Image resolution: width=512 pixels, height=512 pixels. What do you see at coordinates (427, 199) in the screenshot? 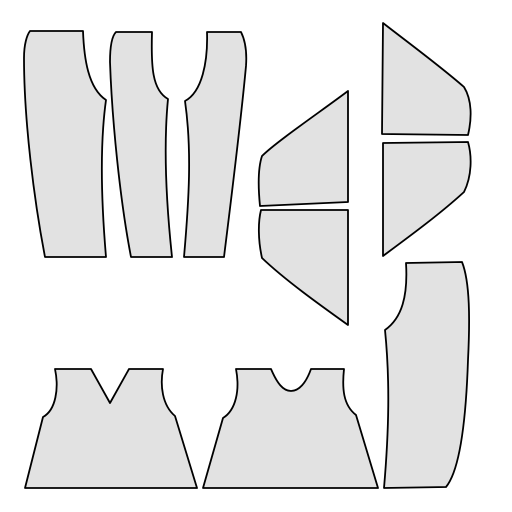
I see `sleeve-right-lower-piece` at bounding box center [427, 199].